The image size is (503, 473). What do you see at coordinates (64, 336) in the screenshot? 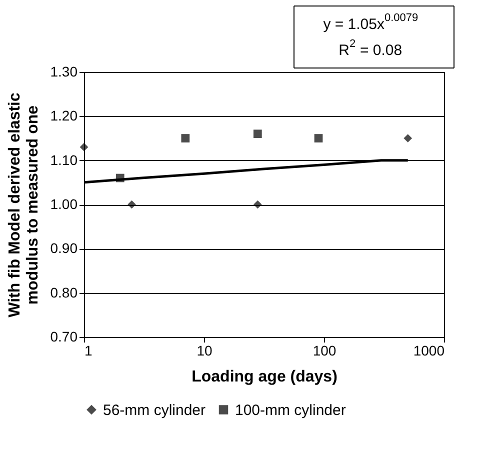
I see `y-tick-label: 0.70` at bounding box center [64, 336].